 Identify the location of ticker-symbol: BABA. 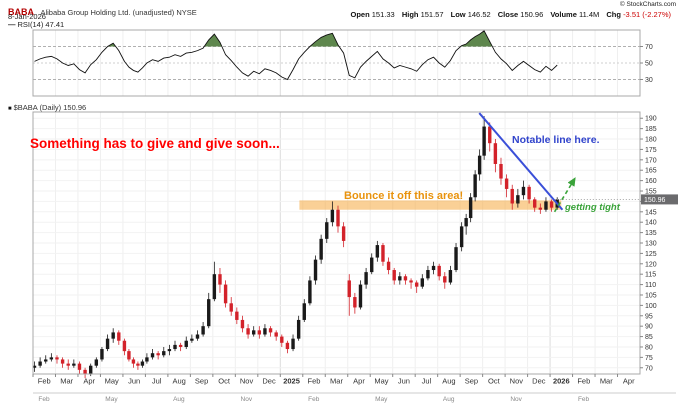
(21, 12).